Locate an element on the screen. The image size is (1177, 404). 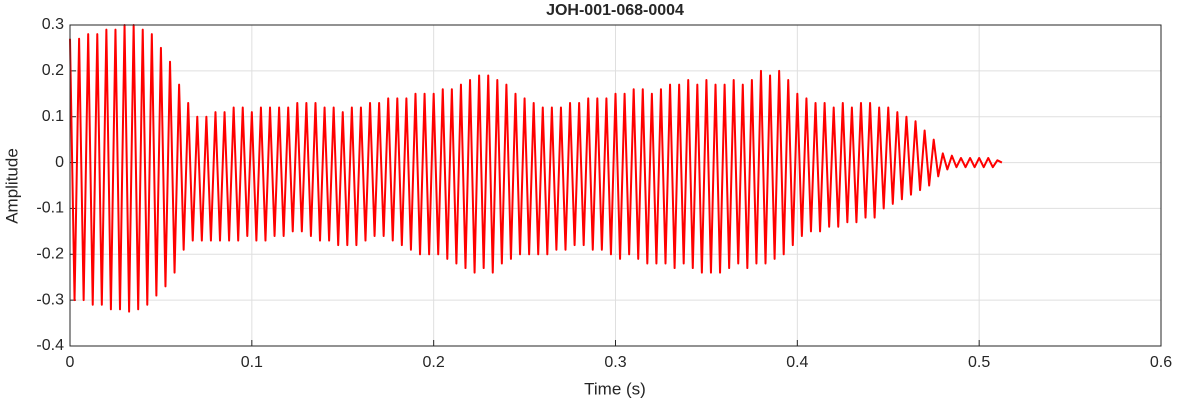
x-tick-label: 0.4 is located at coordinates (797, 362).